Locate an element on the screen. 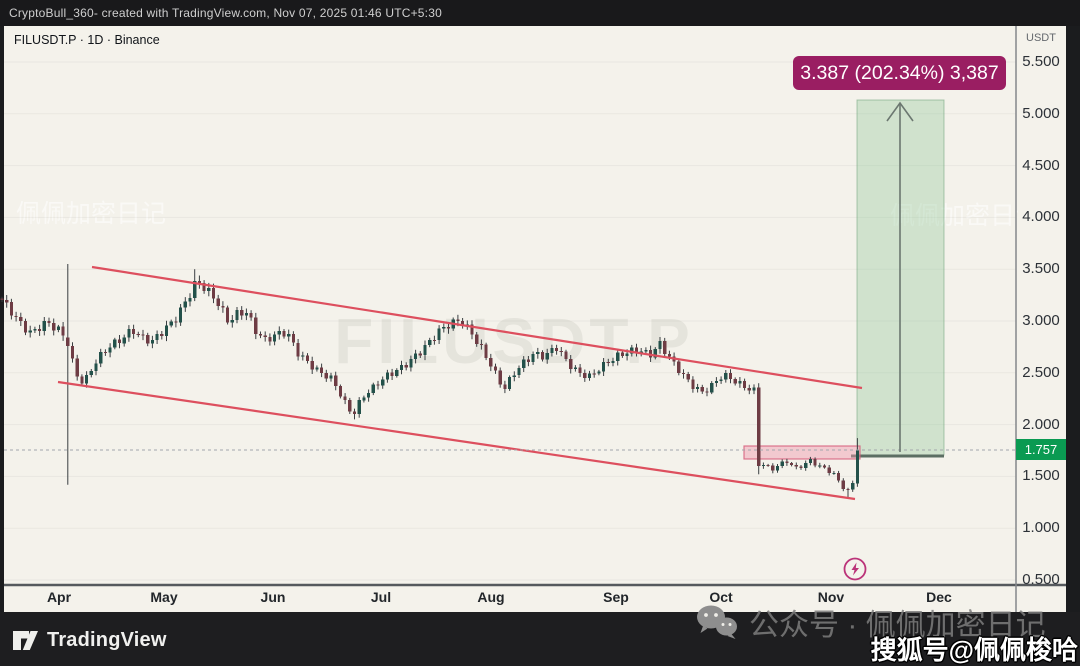 Image resolution: width=1080 pixels, height=666 pixels. price-tick-label: 2.000 is located at coordinates (1041, 424).